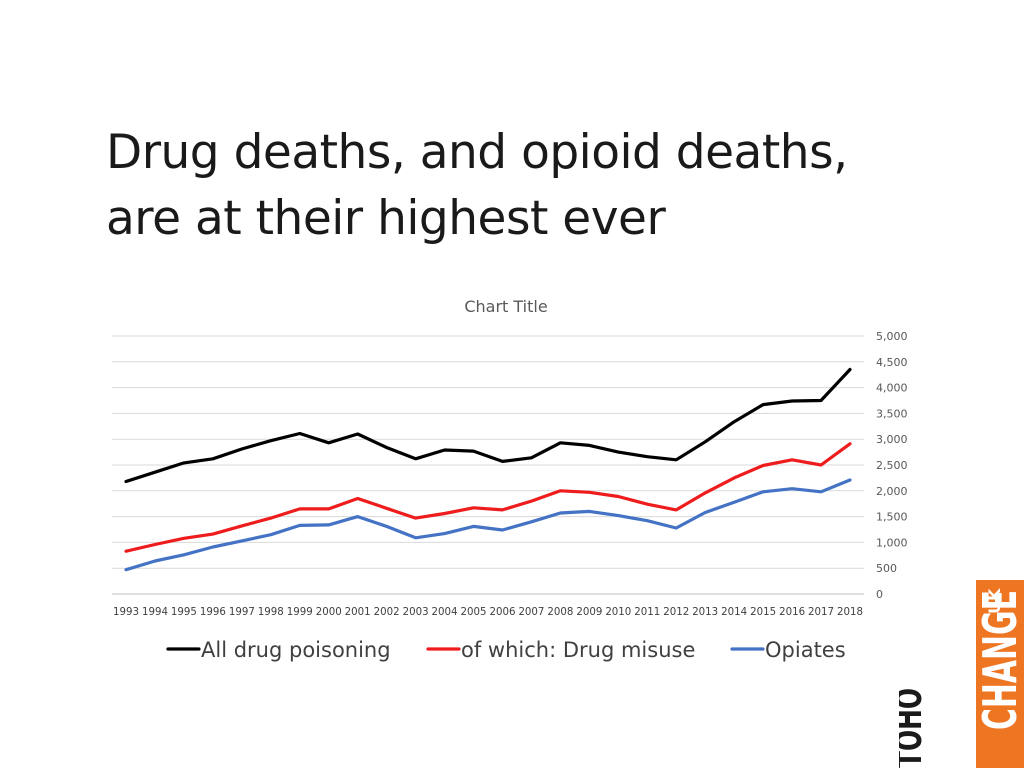 The width and height of the screenshot is (1024, 768). What do you see at coordinates (474, 612) in the screenshot?
I see `x-tick-label: 2005` at bounding box center [474, 612].